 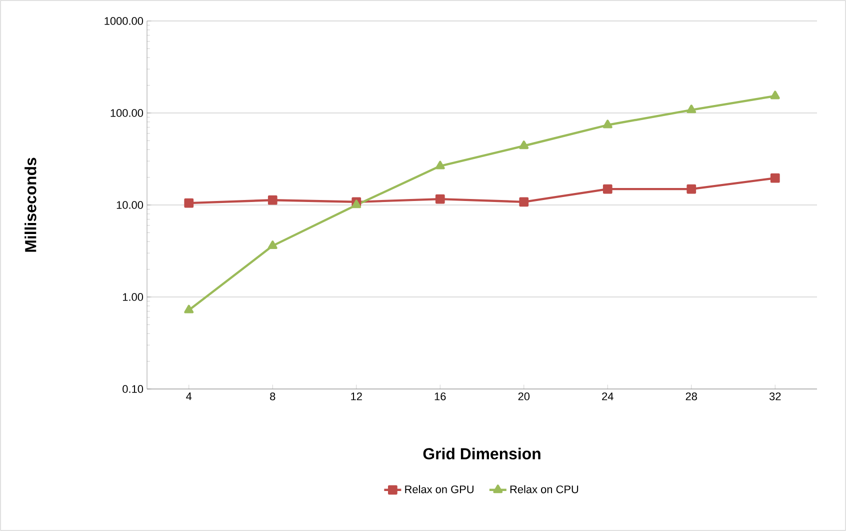 I want to click on y-tick-label: 1.00, so click(x=133, y=297).